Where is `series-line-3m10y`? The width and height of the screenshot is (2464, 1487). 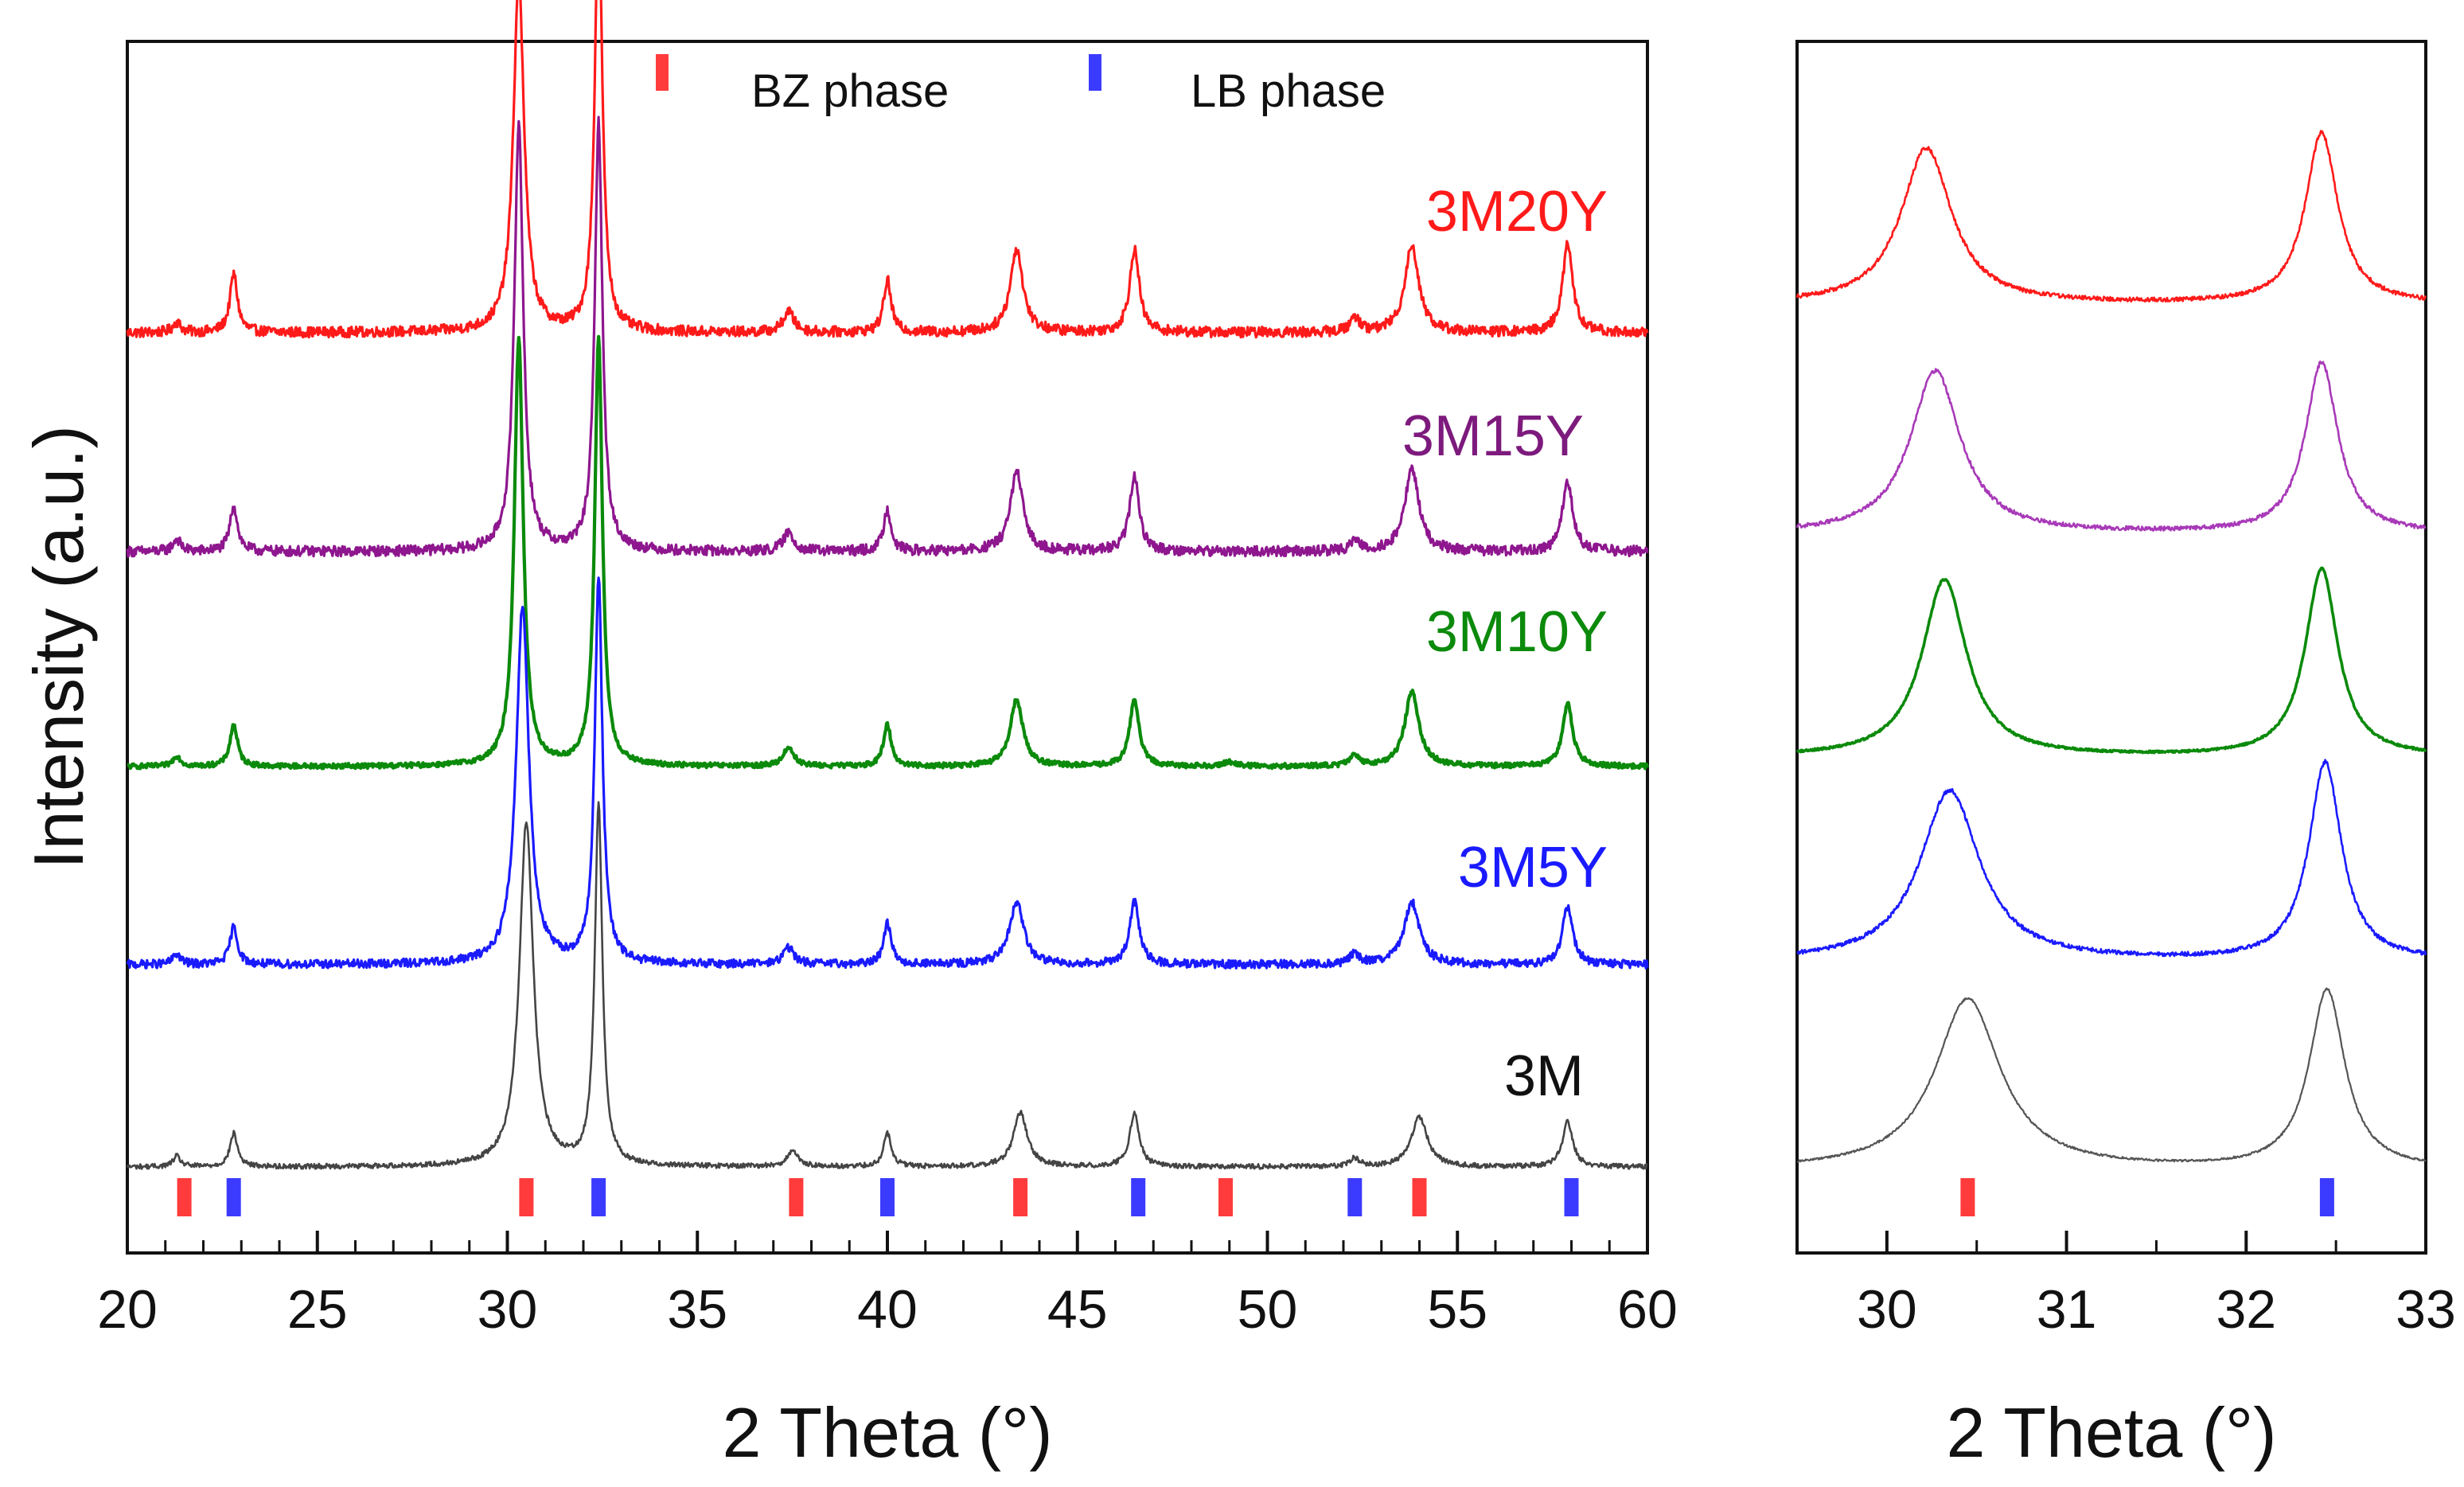 series-line-3m10y is located at coordinates (2111, 660).